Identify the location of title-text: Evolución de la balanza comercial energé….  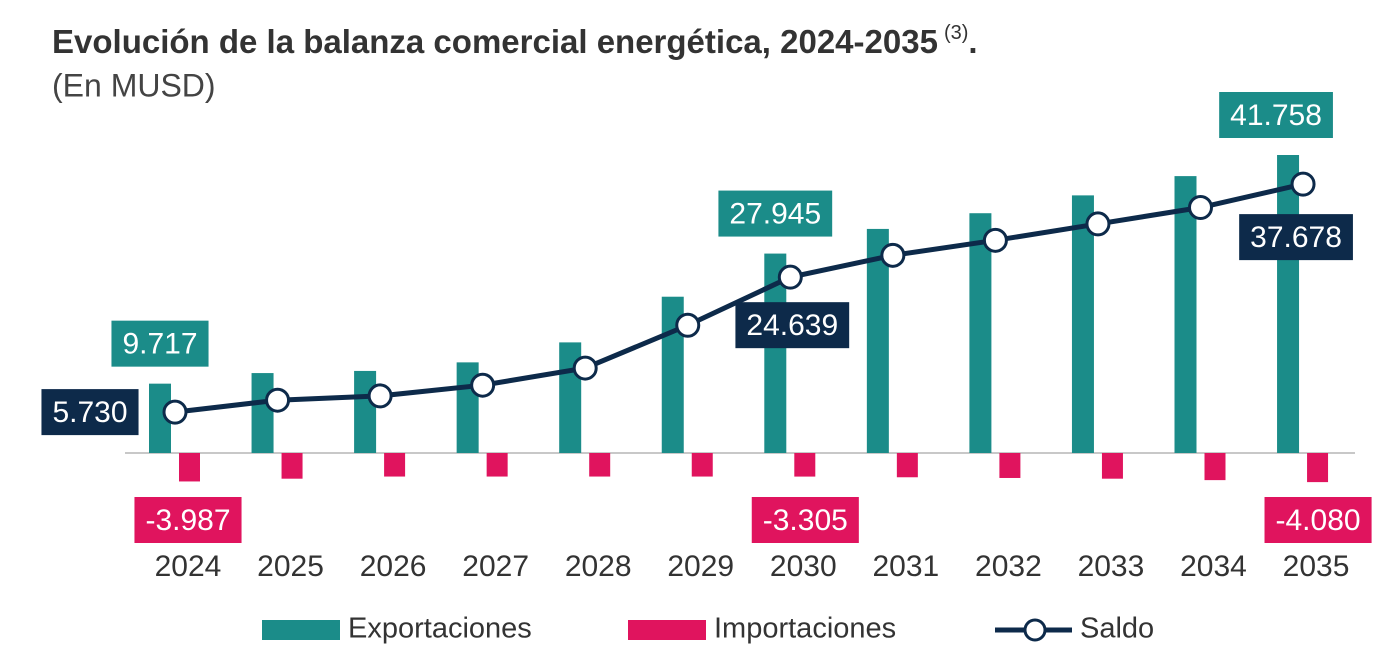
(495, 41).